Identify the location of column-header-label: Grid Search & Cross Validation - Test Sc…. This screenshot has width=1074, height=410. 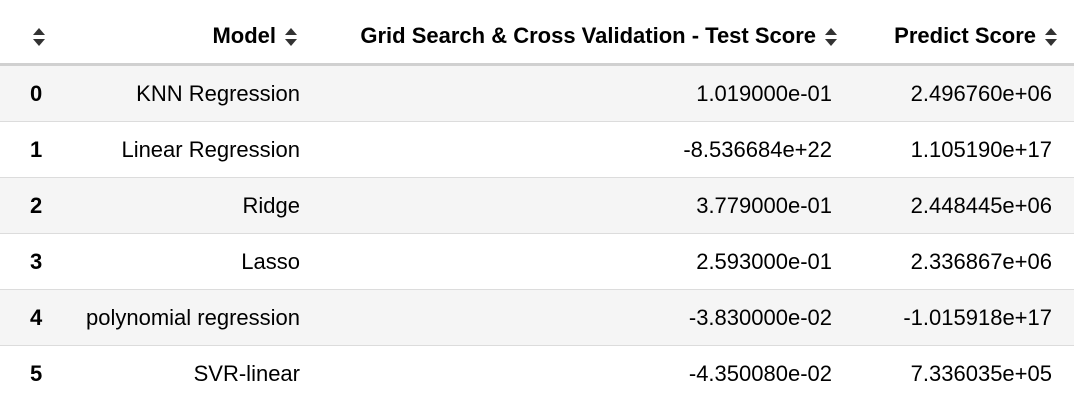
(588, 35).